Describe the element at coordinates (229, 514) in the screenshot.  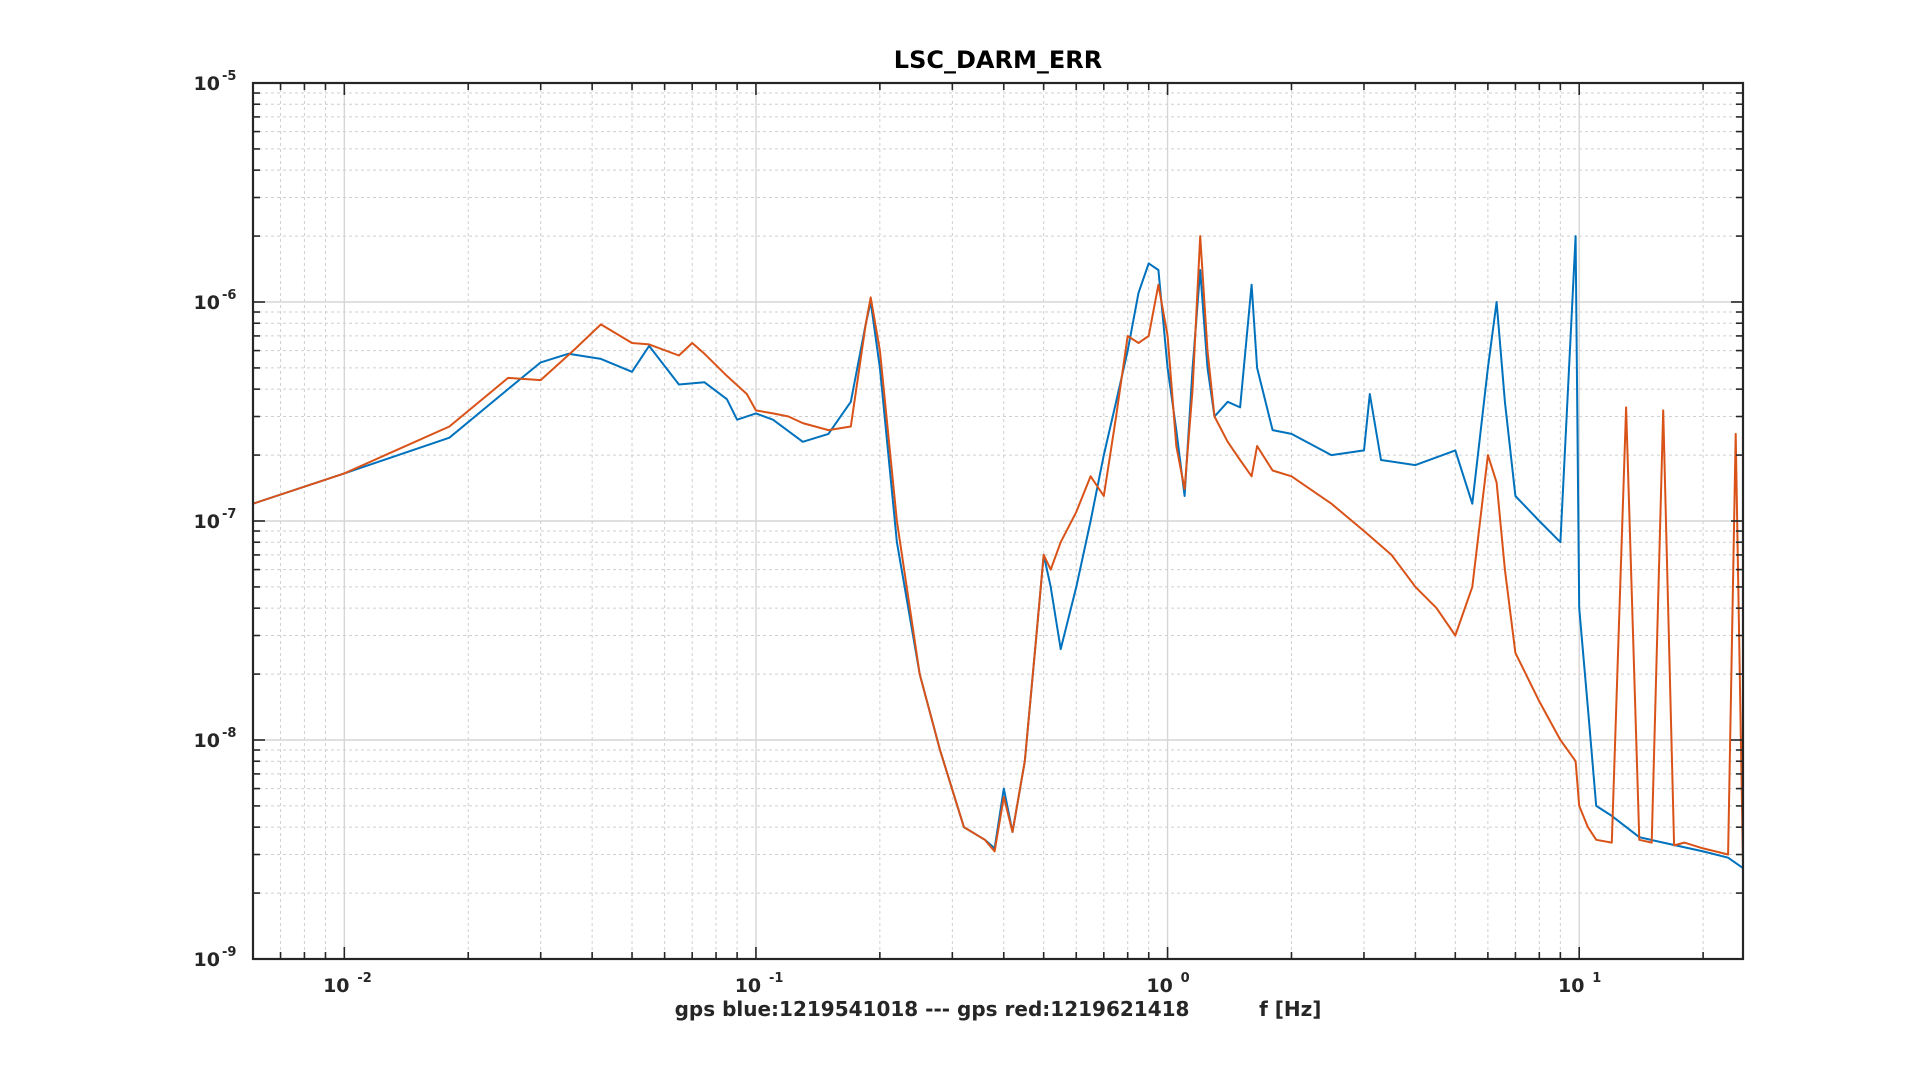
I see `y-tick-label-exponent: -7` at that location.